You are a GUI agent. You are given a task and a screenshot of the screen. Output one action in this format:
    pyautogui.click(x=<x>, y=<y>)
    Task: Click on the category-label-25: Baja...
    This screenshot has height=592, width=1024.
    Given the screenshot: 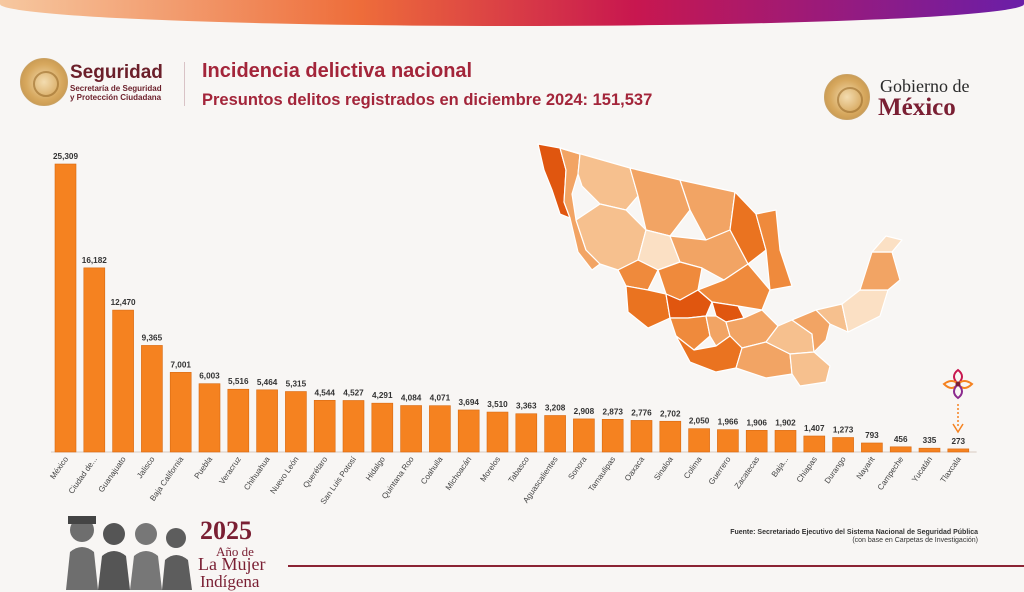 What is the action you would take?
    pyautogui.click(x=780, y=467)
    